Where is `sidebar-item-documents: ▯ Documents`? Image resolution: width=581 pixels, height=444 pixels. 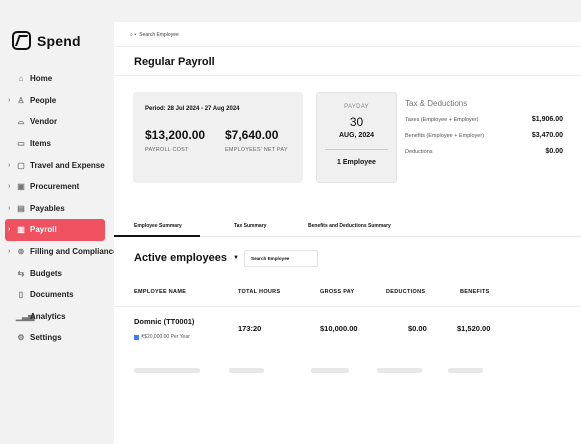
sidebar-item-documents: ▯ Documents is located at coordinates (57, 295).